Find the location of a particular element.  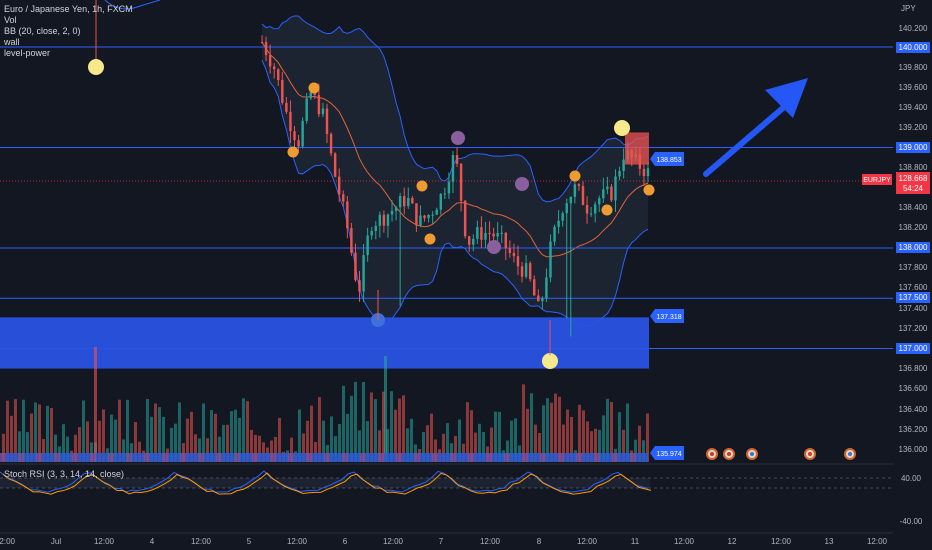

legend-level-power: level-power is located at coordinates (27, 53).